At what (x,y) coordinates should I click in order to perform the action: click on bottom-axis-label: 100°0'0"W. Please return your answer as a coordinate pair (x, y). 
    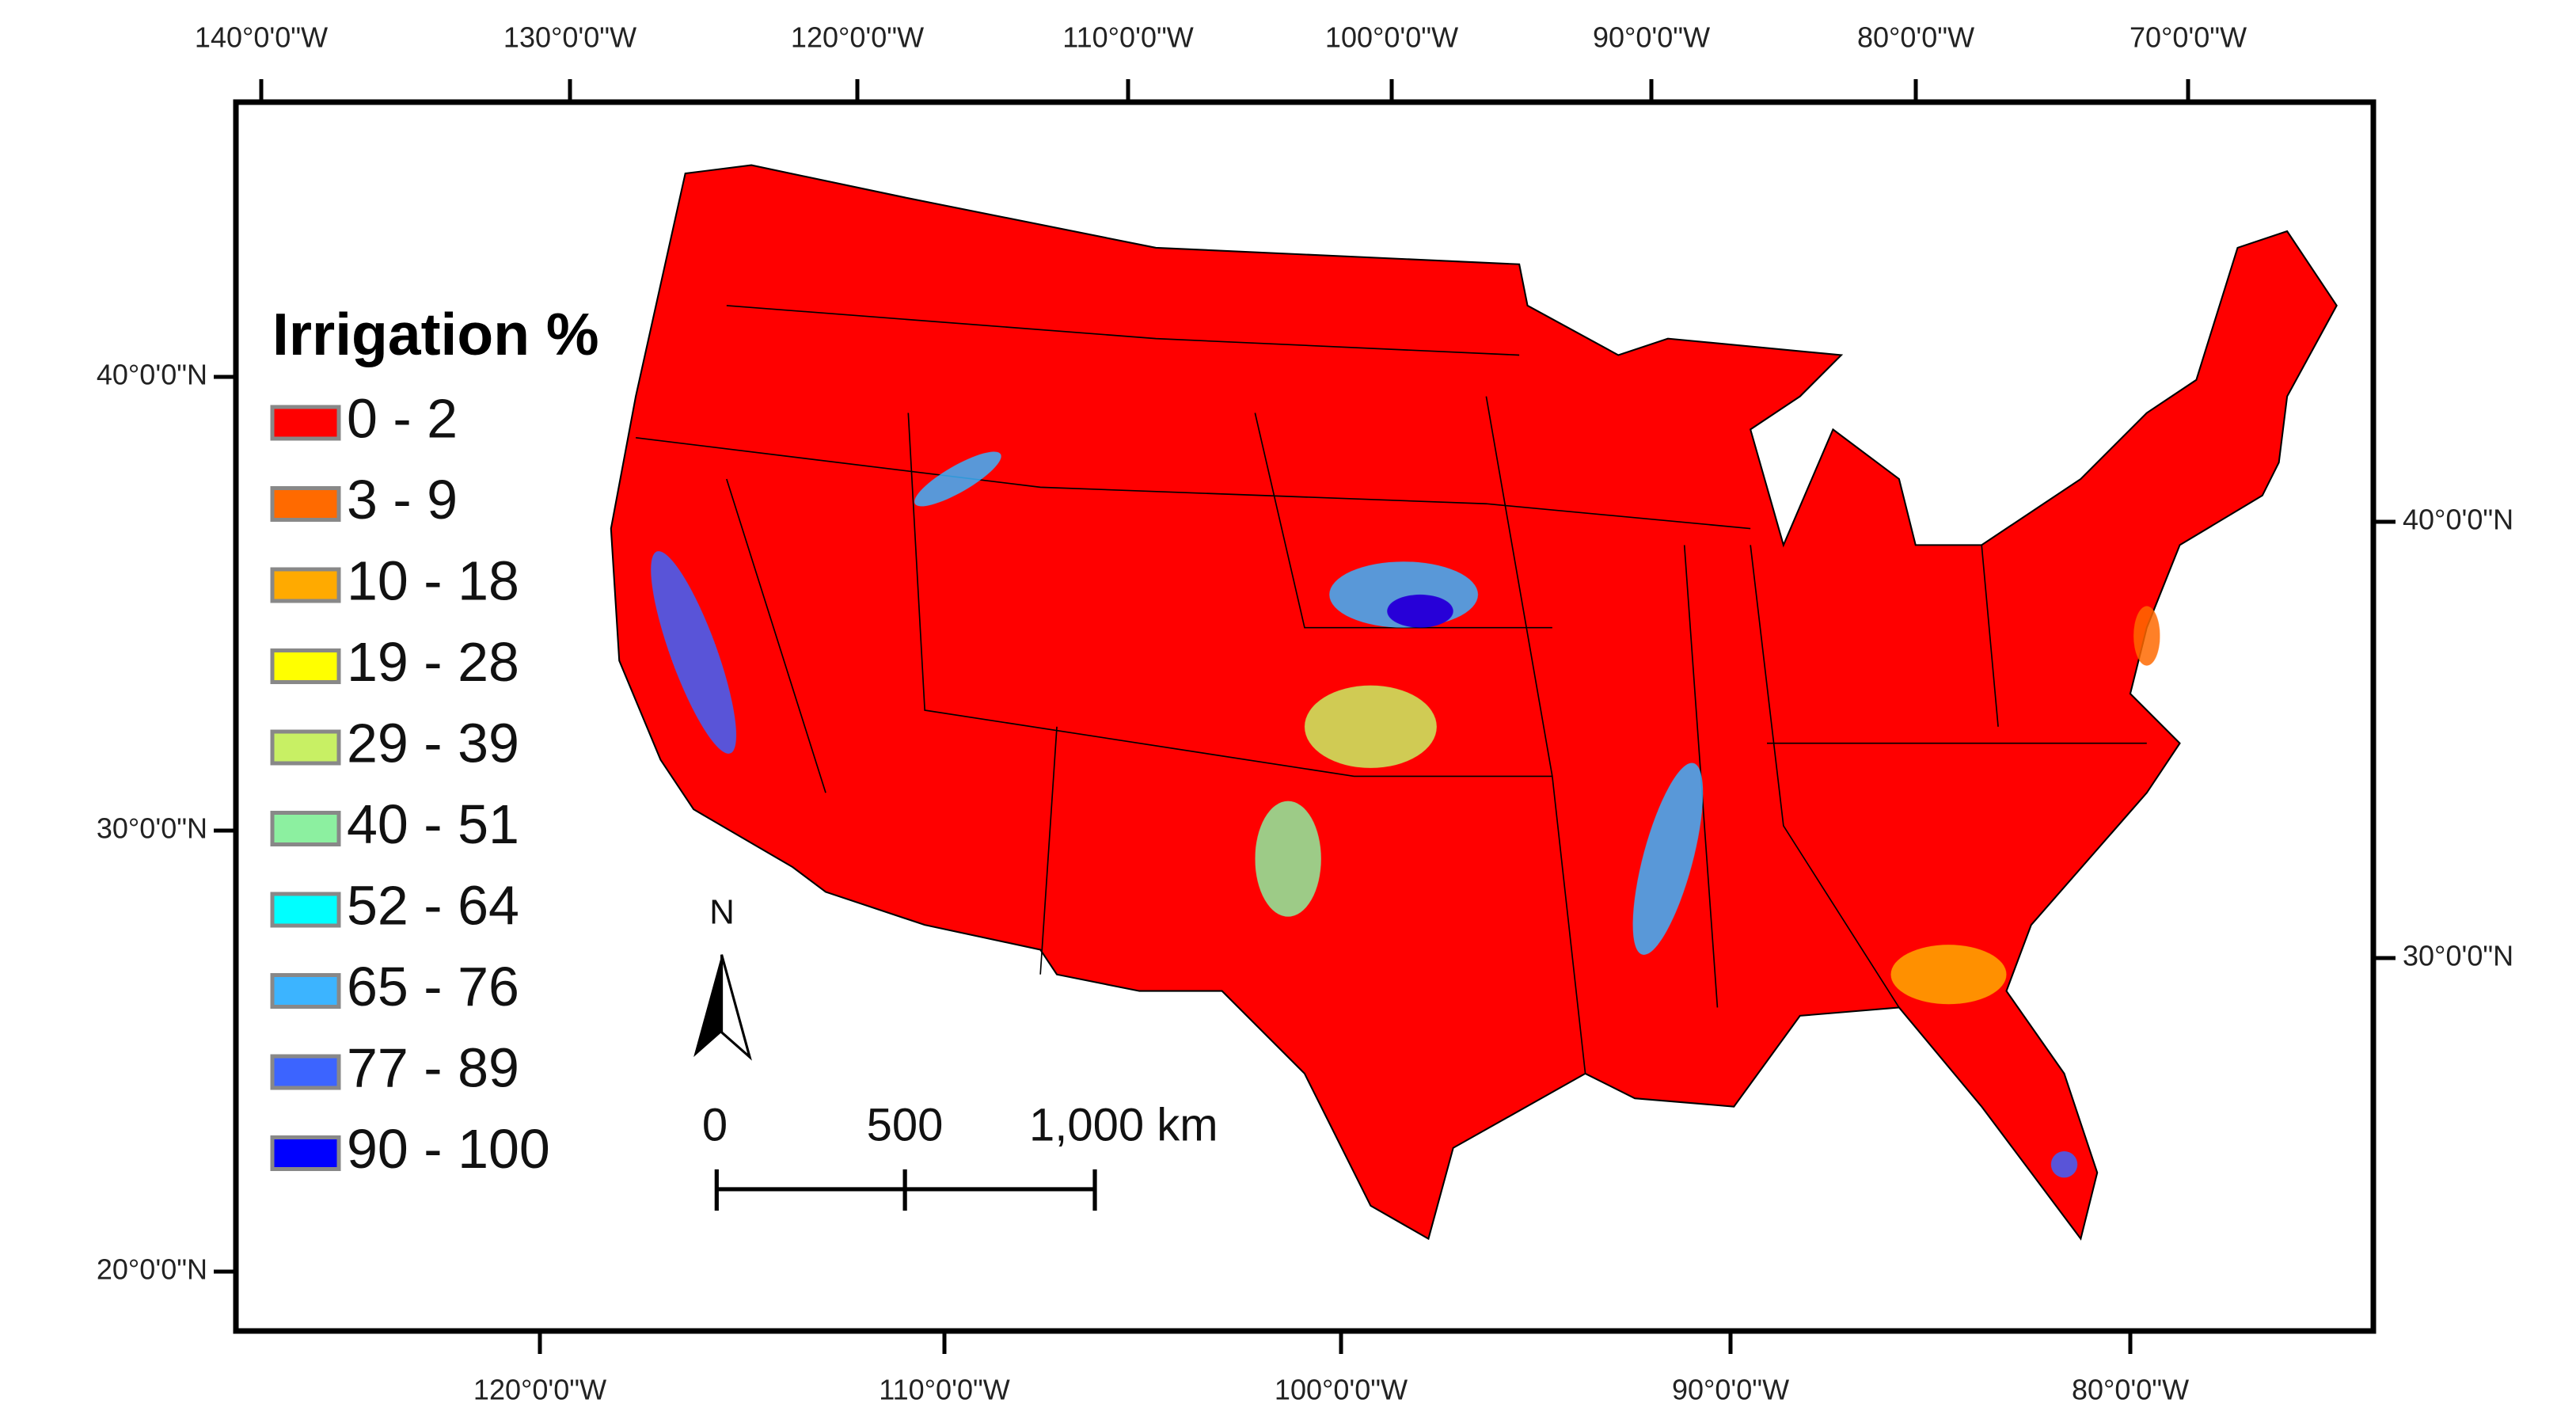
    Looking at the image, I should click on (1342, 1390).